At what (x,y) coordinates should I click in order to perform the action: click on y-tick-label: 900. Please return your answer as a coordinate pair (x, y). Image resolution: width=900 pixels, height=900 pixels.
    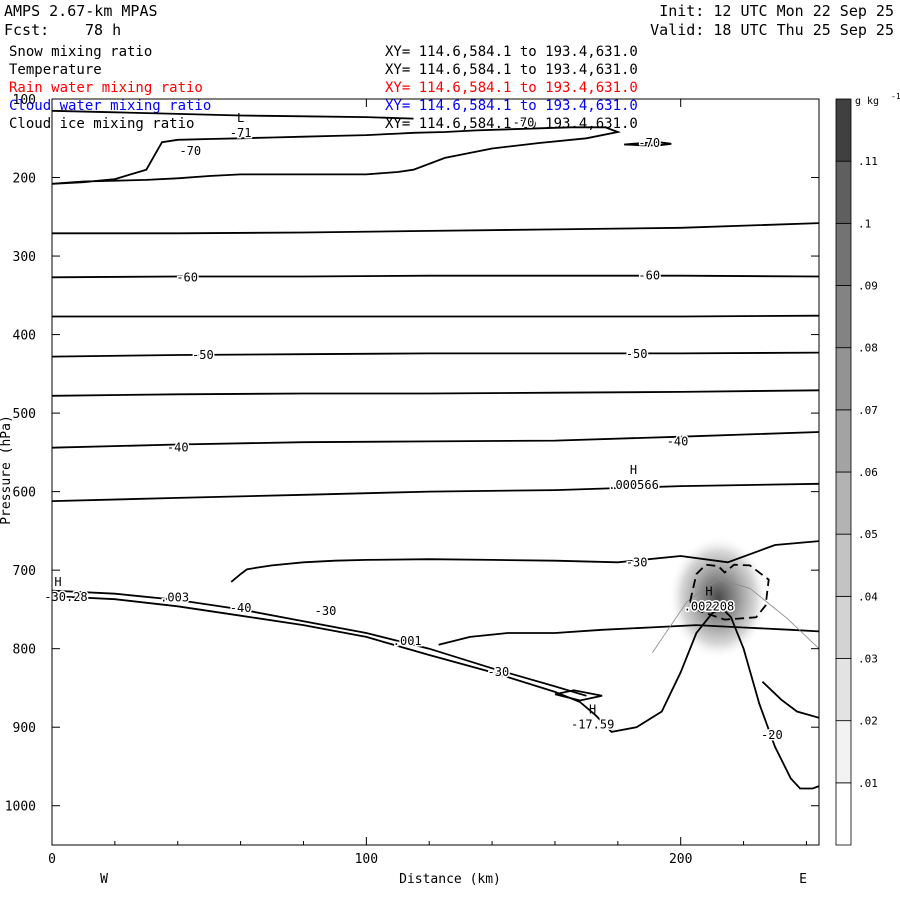
    Looking at the image, I should click on (24, 728).